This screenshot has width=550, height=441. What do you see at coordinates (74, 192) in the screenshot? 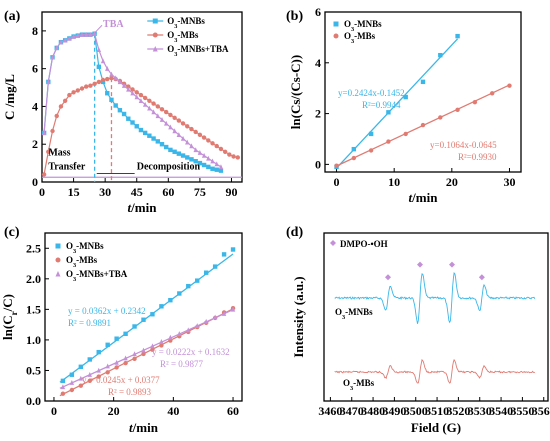
I see `x-tick-label: 15` at bounding box center [74, 192].